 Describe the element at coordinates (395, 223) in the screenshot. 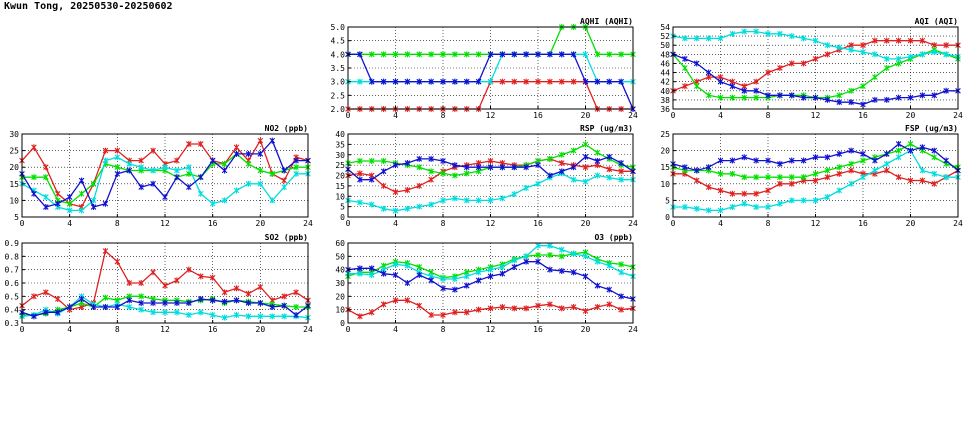

I see `x-tick-label: 4` at that location.